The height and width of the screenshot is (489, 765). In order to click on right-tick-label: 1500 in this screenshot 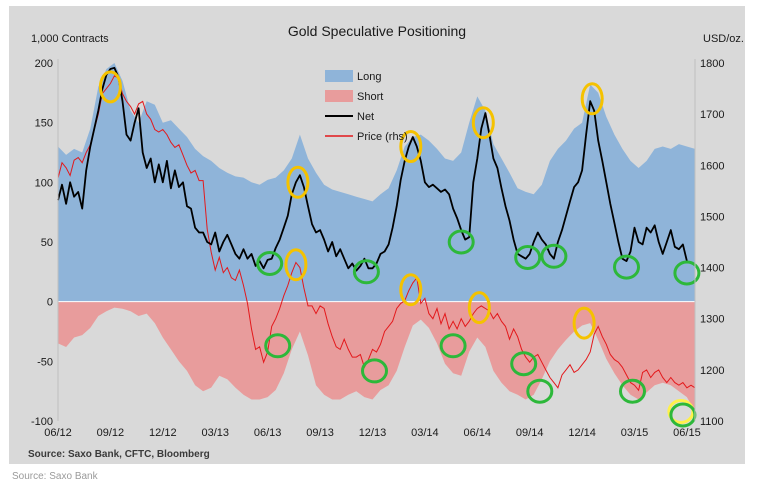, I will do `click(712, 217)`.